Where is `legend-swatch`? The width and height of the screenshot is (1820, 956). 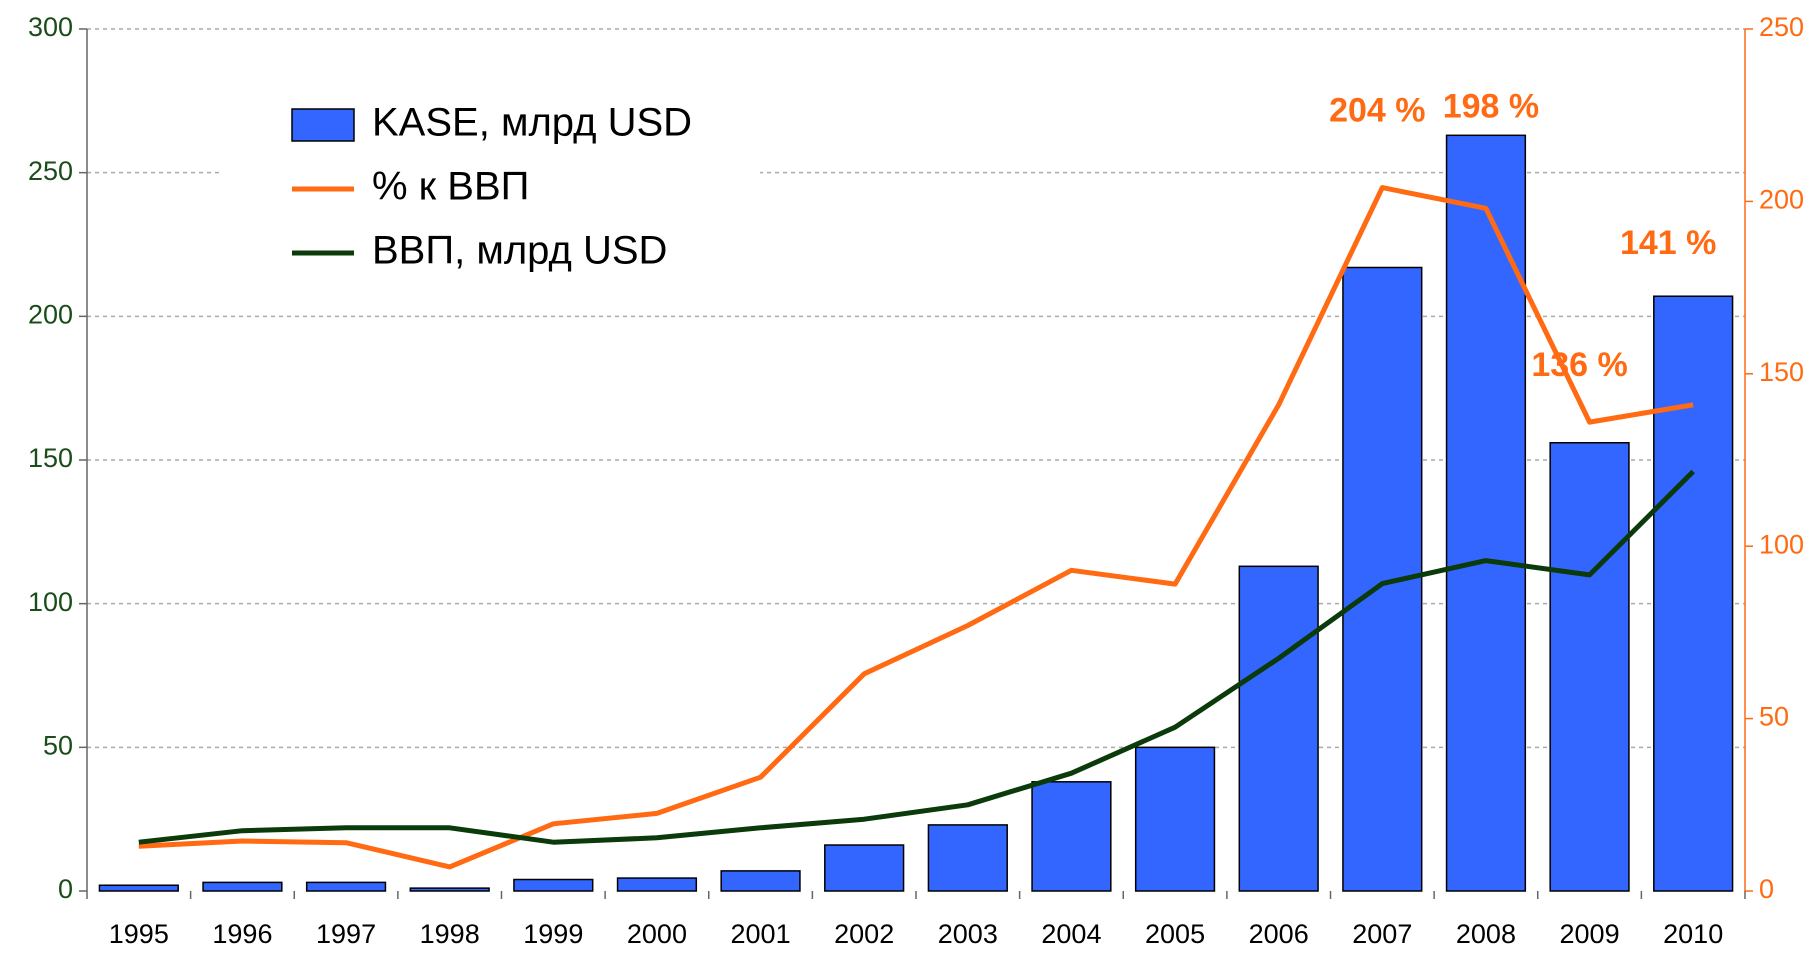 legend-swatch is located at coordinates (323, 125).